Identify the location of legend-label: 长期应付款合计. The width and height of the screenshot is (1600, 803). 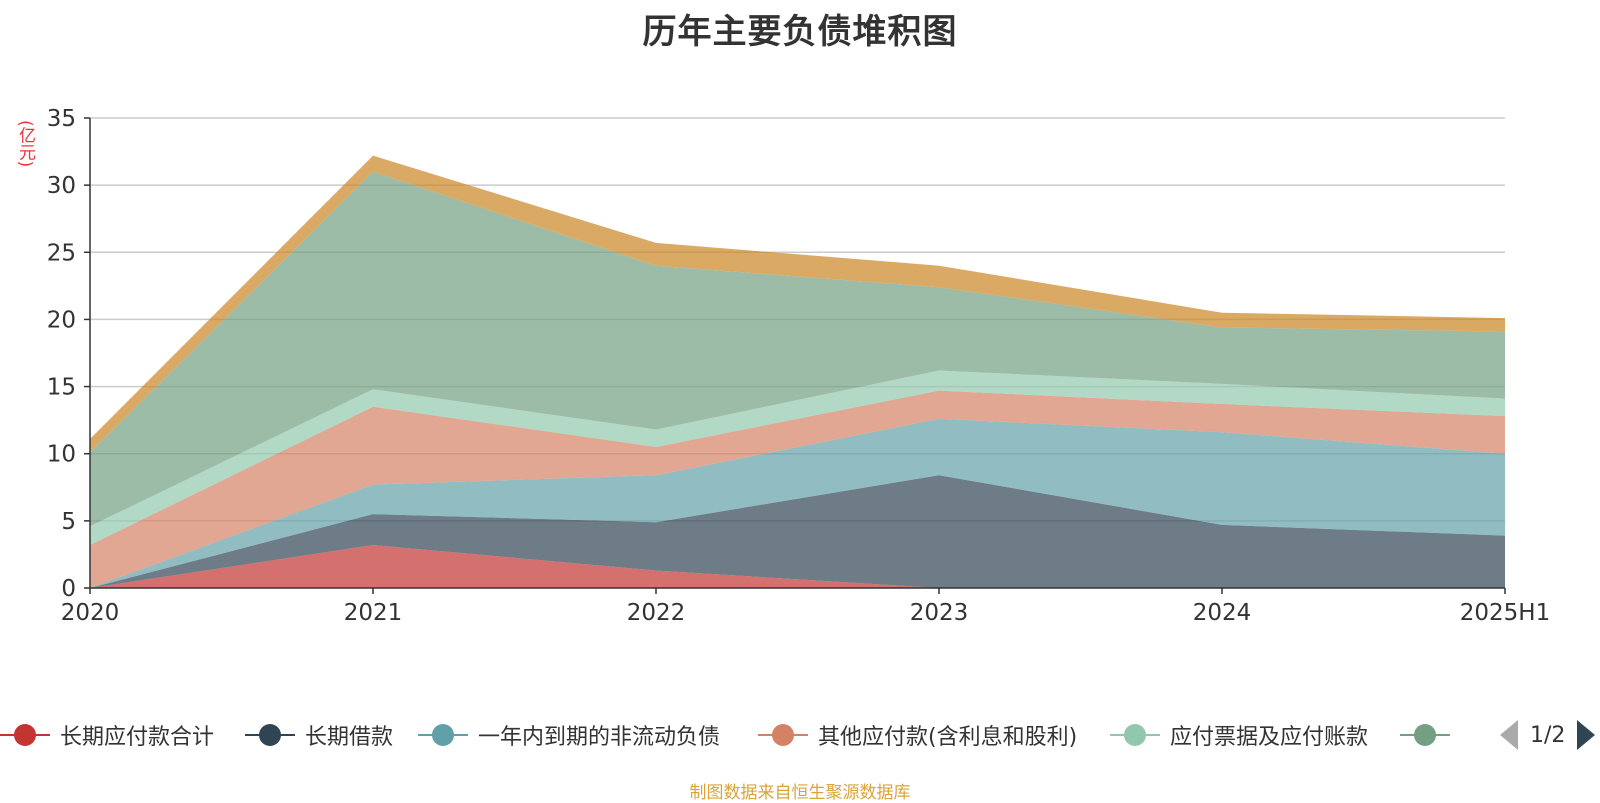
(137, 737).